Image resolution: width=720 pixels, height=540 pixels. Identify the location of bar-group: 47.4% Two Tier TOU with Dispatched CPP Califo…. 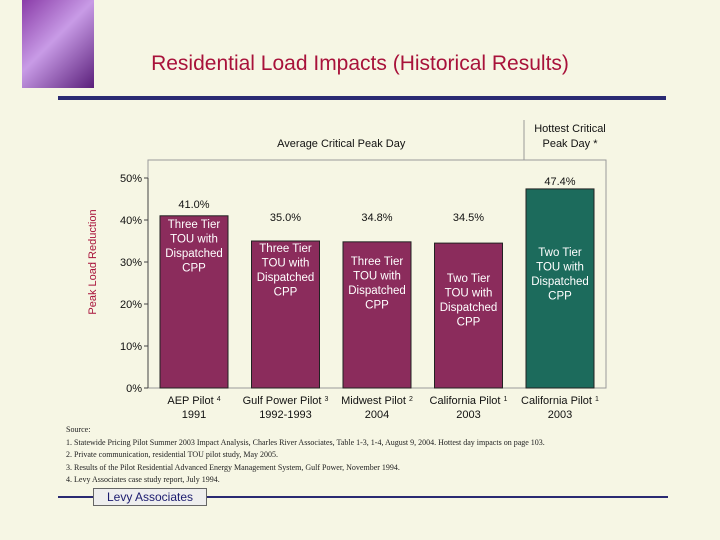
(560, 298).